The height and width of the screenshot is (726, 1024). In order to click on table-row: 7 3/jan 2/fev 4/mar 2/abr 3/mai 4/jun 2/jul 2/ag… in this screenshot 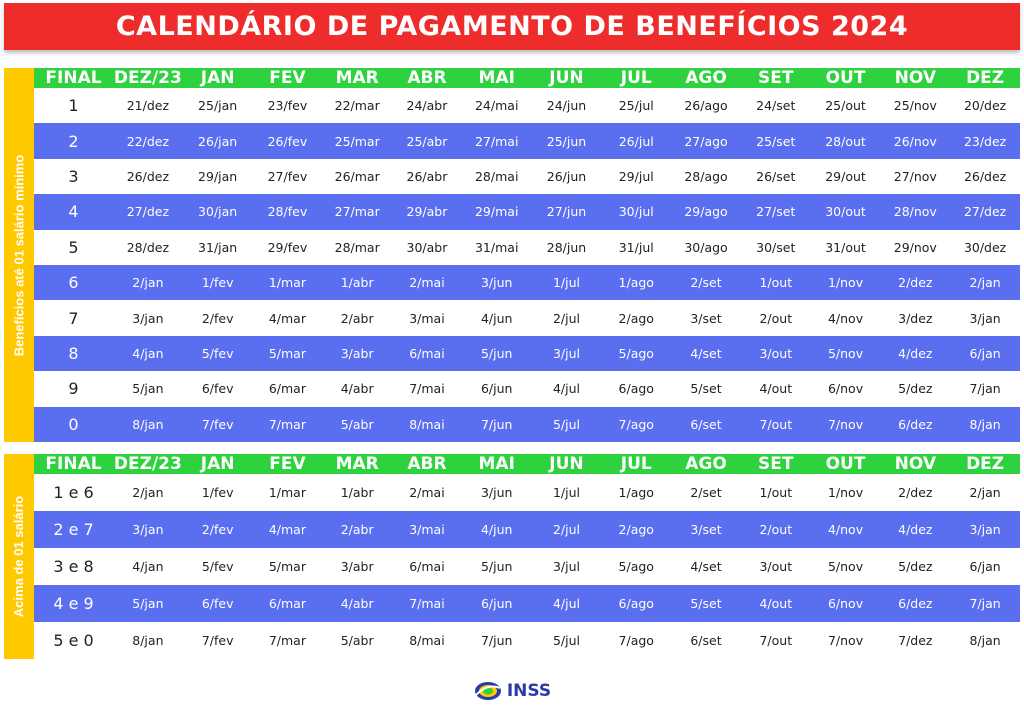, I will do `click(527, 318)`.